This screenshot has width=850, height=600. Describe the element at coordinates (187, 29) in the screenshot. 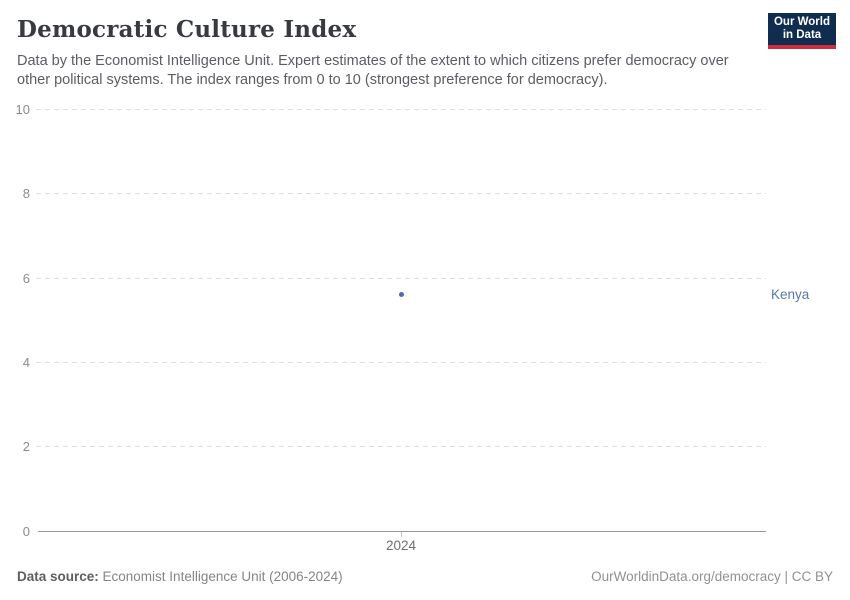

I see `page-title: Democratic Culture Index` at that location.